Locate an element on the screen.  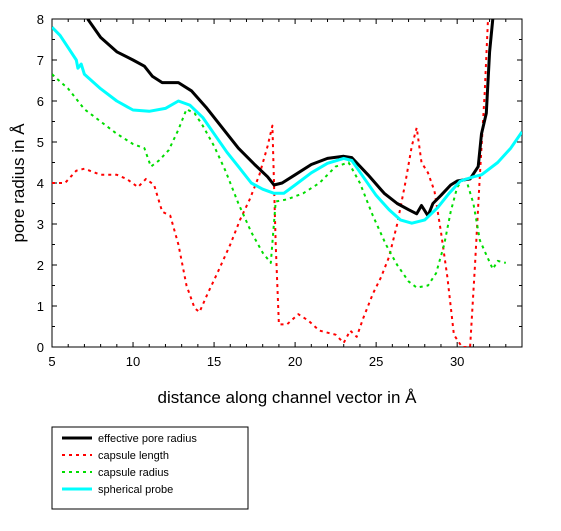
legend-label: capsule radius is located at coordinates (133, 473).